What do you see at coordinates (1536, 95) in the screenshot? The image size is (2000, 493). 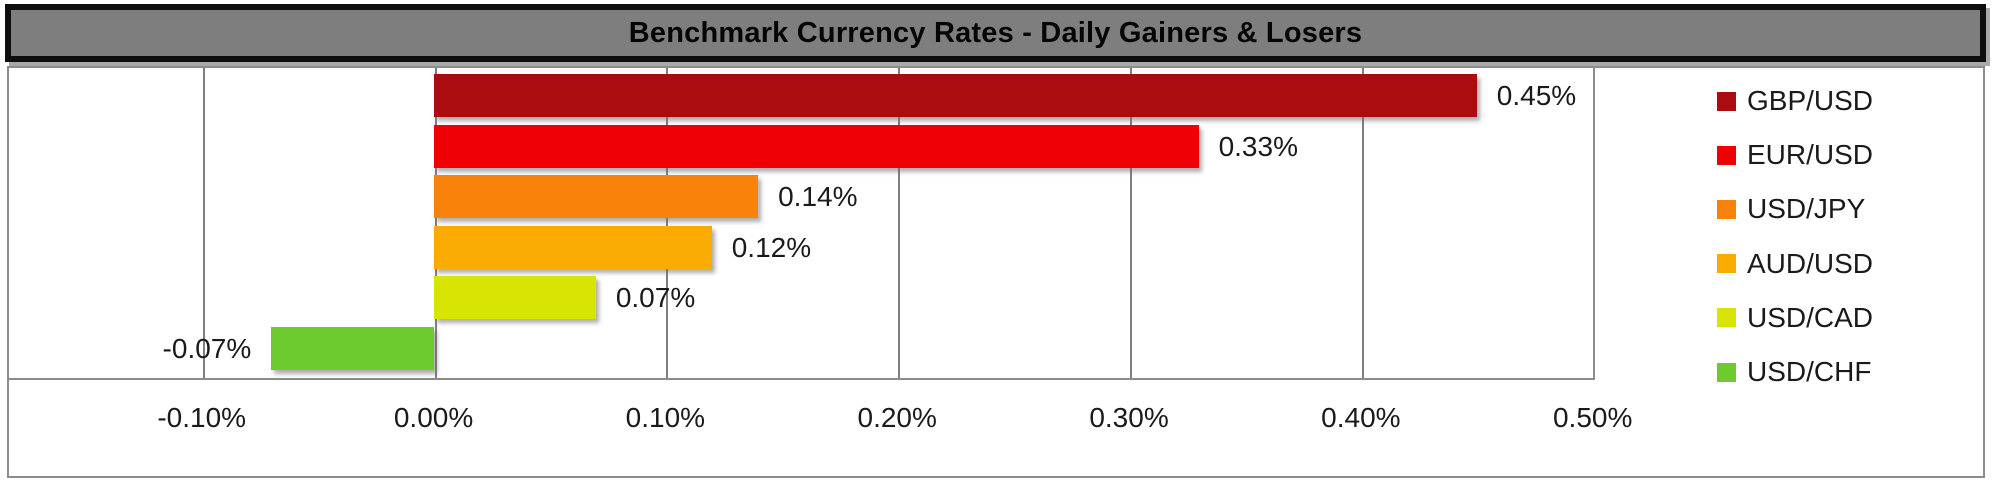 I see `bar-value-label-gbp-usd: 0.45%` at bounding box center [1536, 95].